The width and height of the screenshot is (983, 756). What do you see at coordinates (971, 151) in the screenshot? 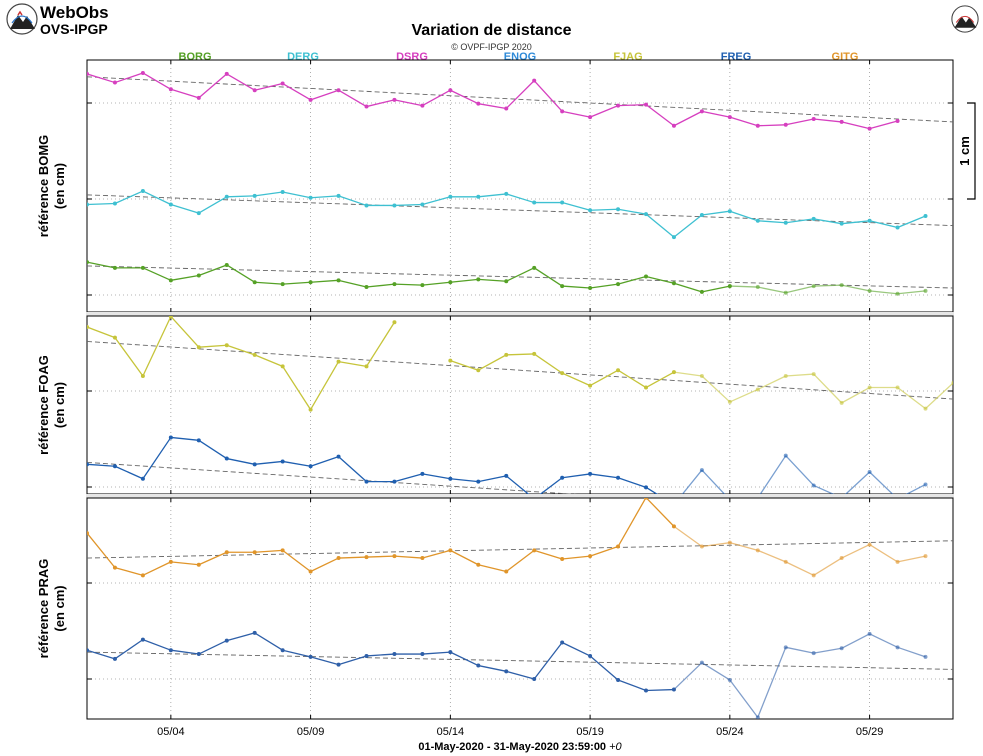
I see `scale-bar-line` at bounding box center [971, 151].